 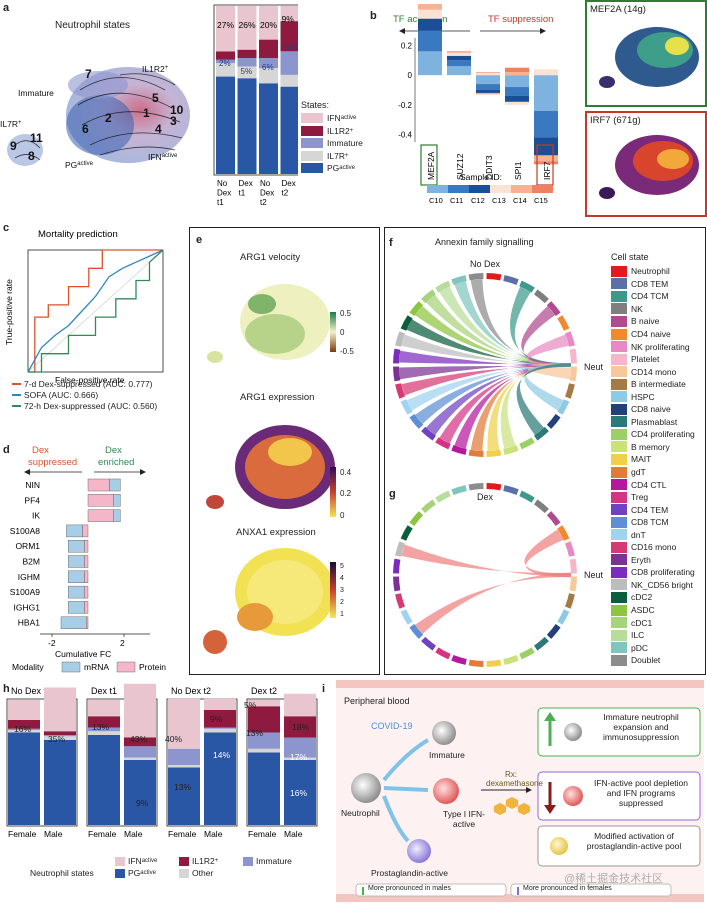 I want to click on roc-legend-item: SOFA (AUC: 0.666), so click(x=84, y=394).